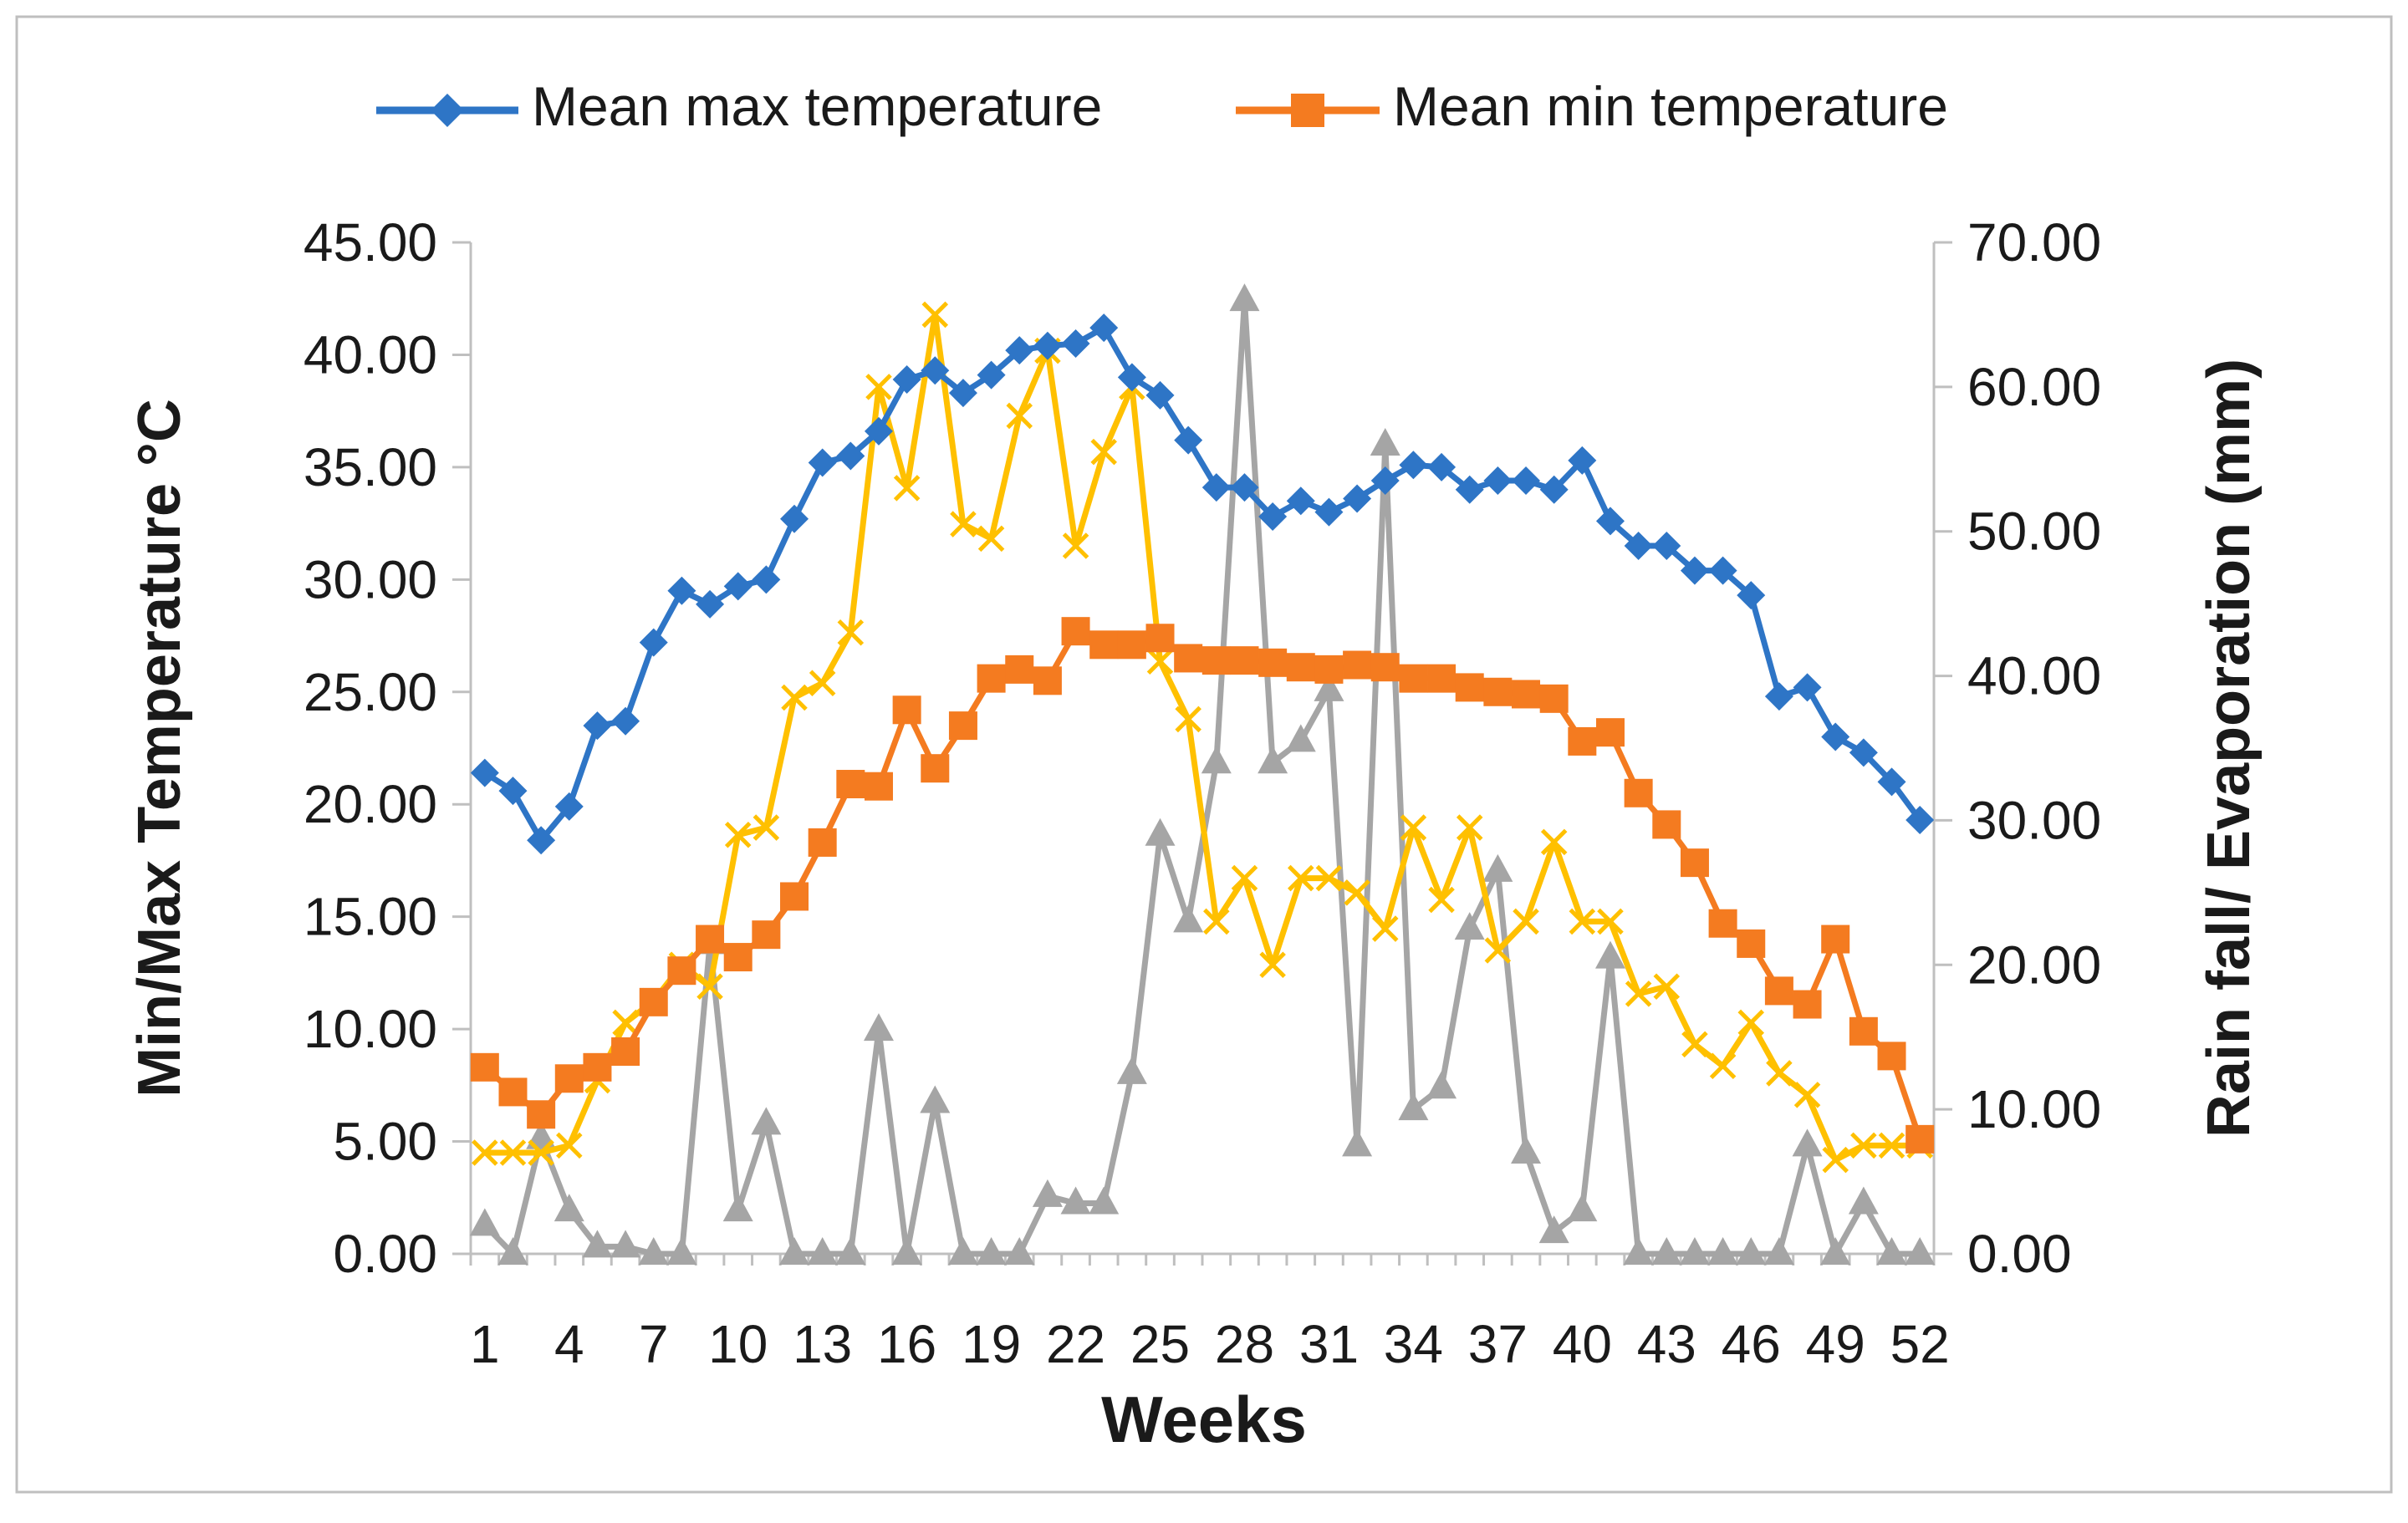 The image size is (2408, 1523). Describe the element at coordinates (2034, 532) in the screenshot. I see `right-tick-label: 50.00` at that location.